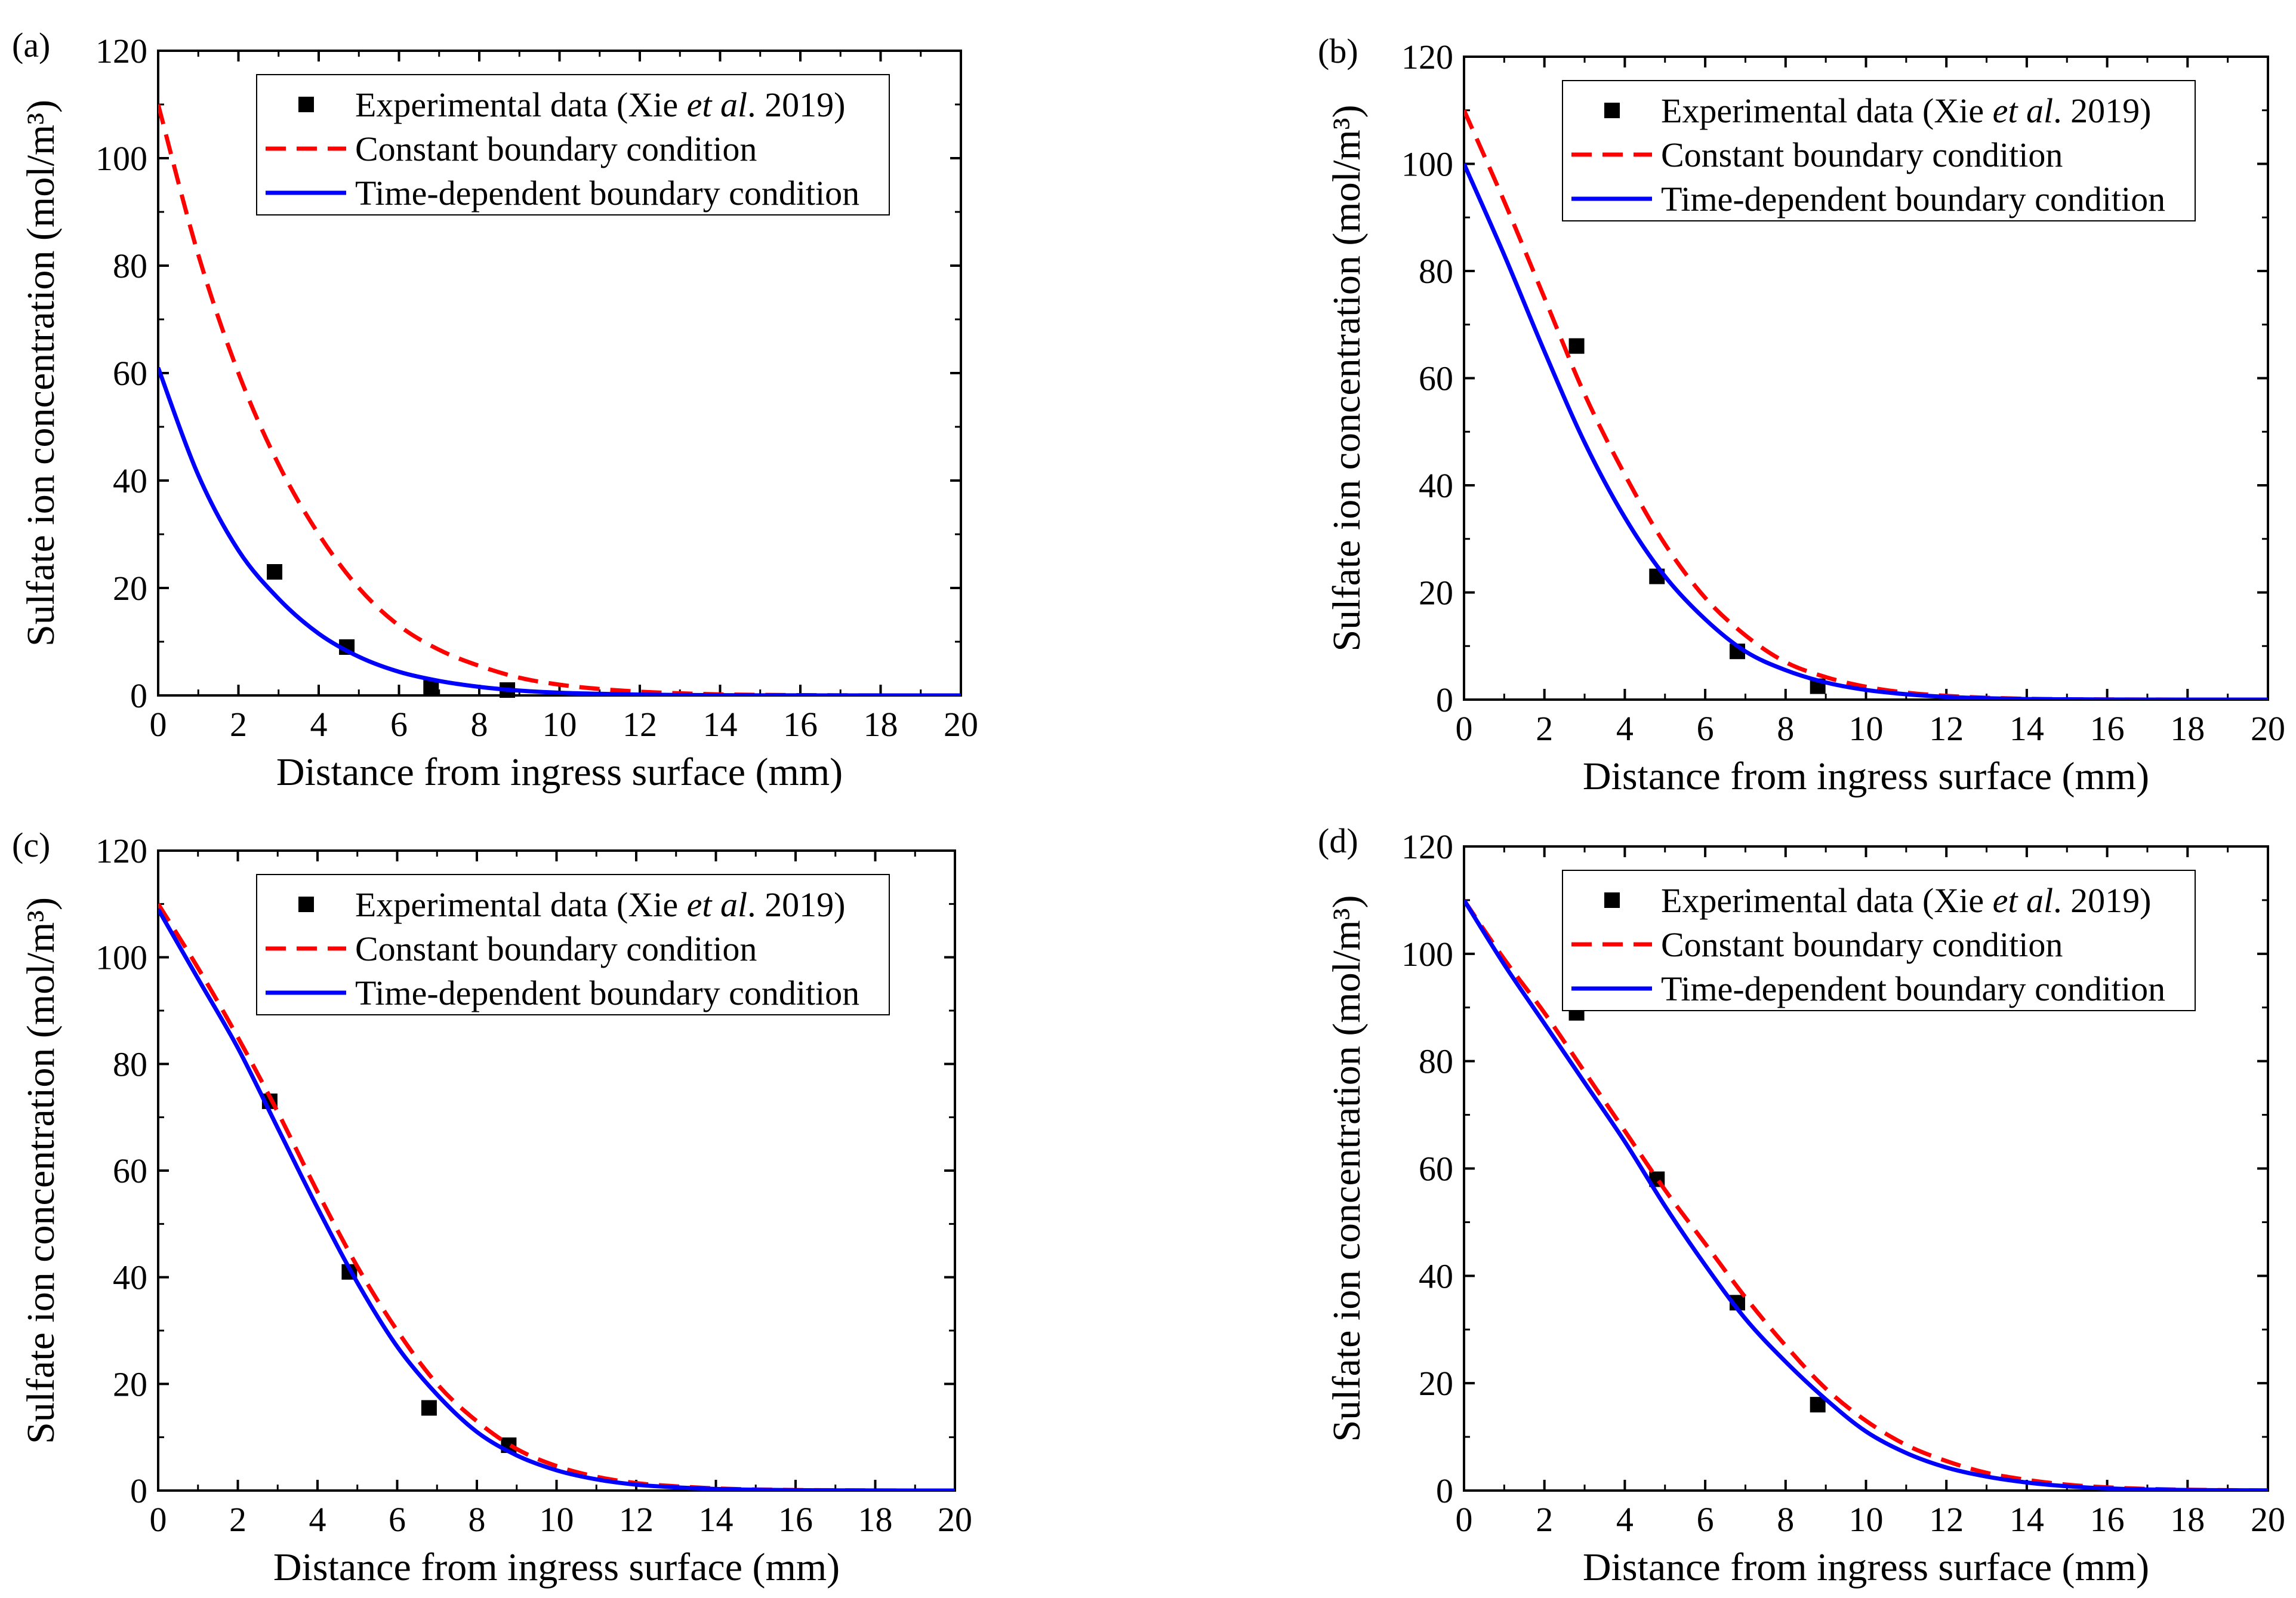 This screenshot has width=2296, height=1598. I want to click on panel-label: (d), so click(1338, 840).